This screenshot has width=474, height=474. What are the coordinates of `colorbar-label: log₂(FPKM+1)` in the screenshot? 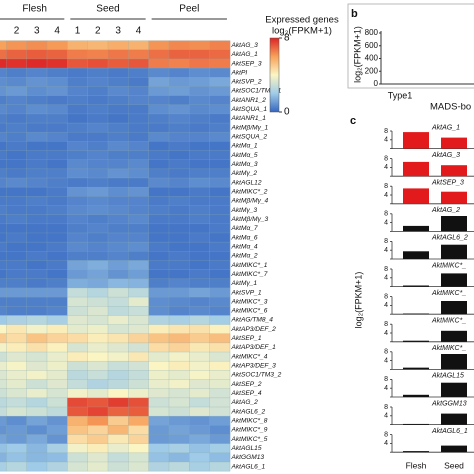 It's located at (302, 31).